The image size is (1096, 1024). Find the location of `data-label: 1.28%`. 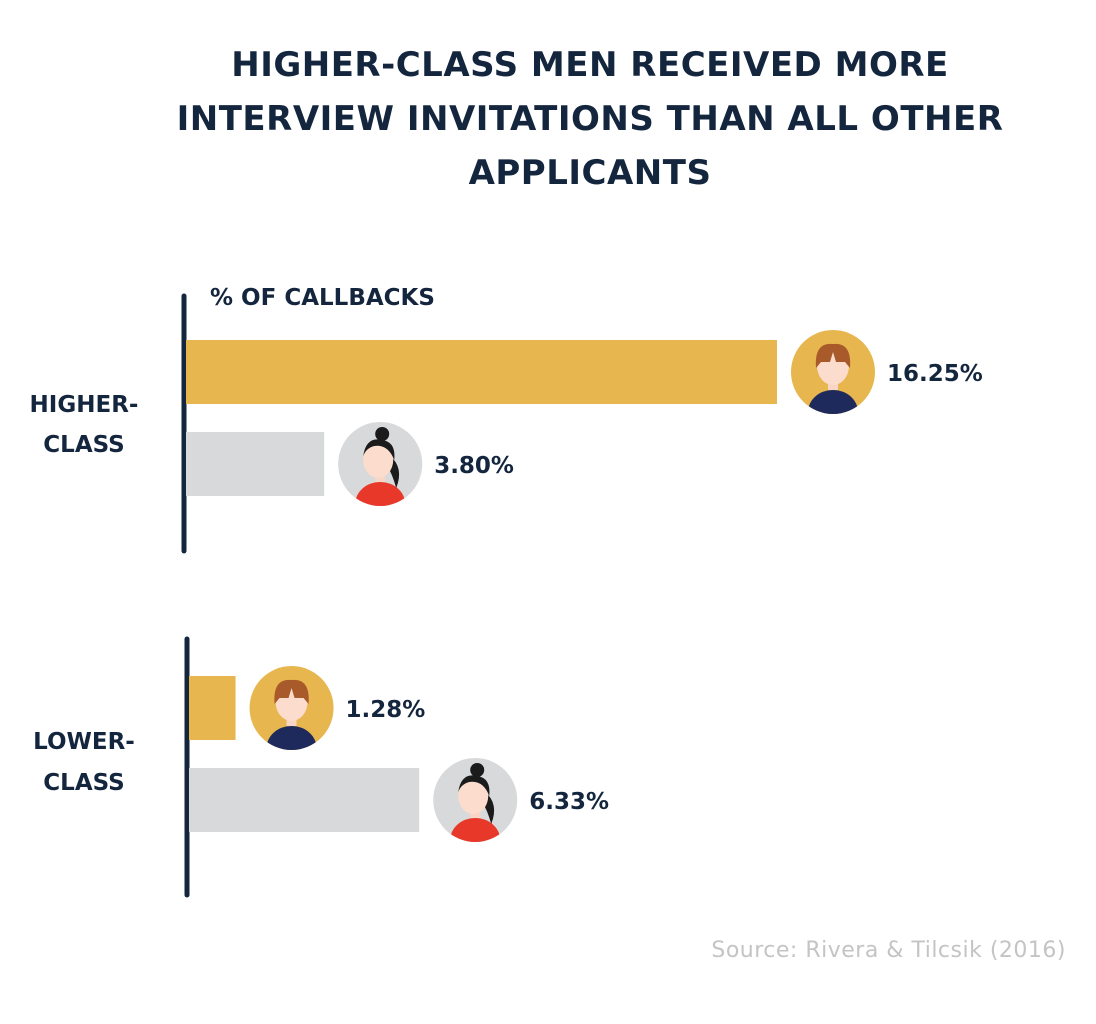

data-label: 1.28% is located at coordinates (386, 710).